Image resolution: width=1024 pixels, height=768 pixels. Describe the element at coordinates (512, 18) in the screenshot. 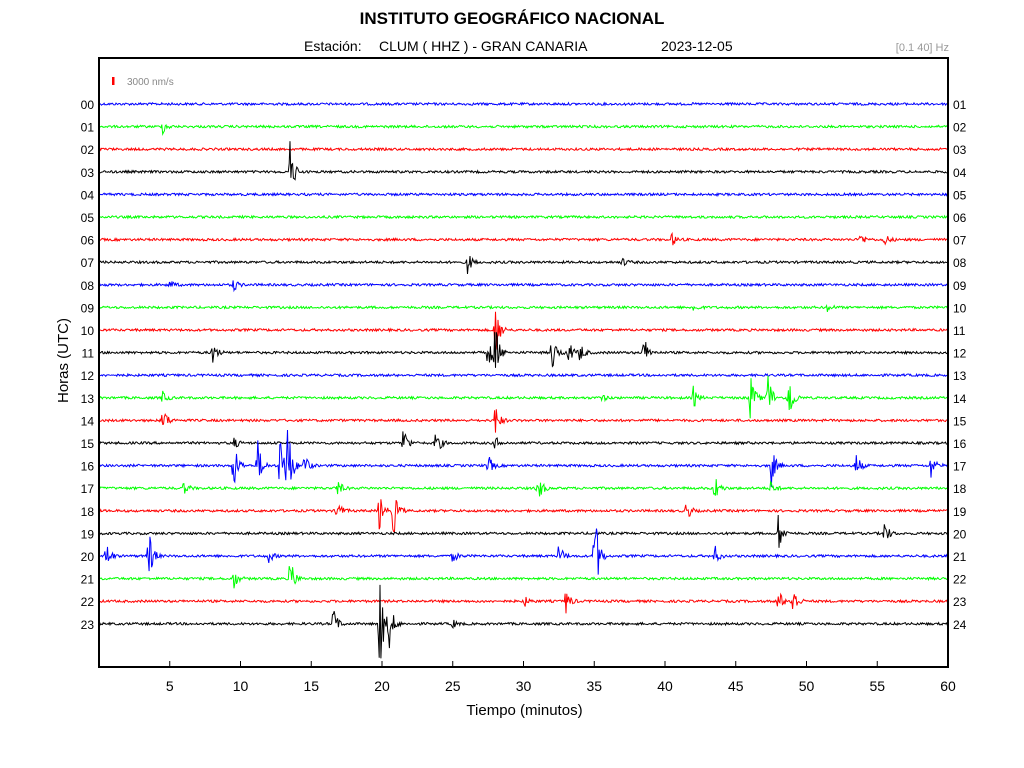

I see `page-title: INSTITUTO GEOGRÁFICO NACIONAL` at that location.